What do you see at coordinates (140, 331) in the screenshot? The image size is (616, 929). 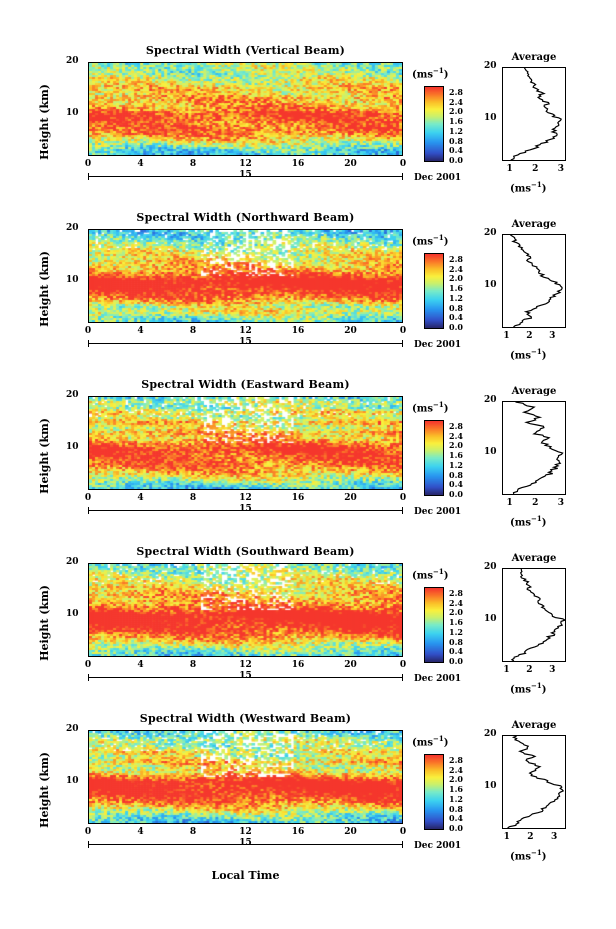 I see `x-tick-label: 4` at bounding box center [140, 331].